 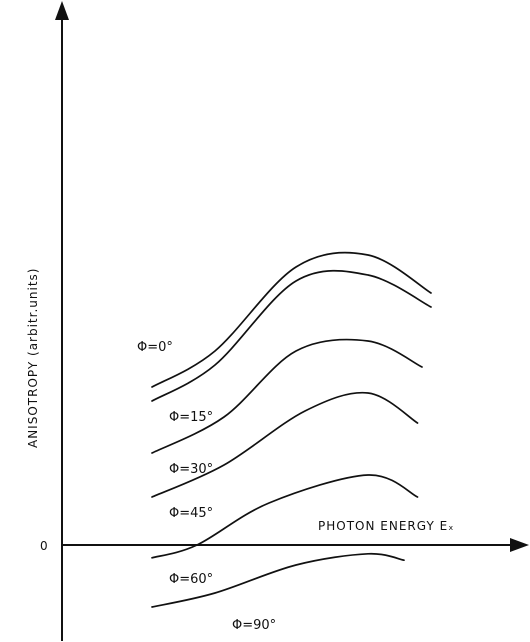 What do you see at coordinates (44, 546) in the screenshot?
I see `y-tick-zero: 0` at bounding box center [44, 546].